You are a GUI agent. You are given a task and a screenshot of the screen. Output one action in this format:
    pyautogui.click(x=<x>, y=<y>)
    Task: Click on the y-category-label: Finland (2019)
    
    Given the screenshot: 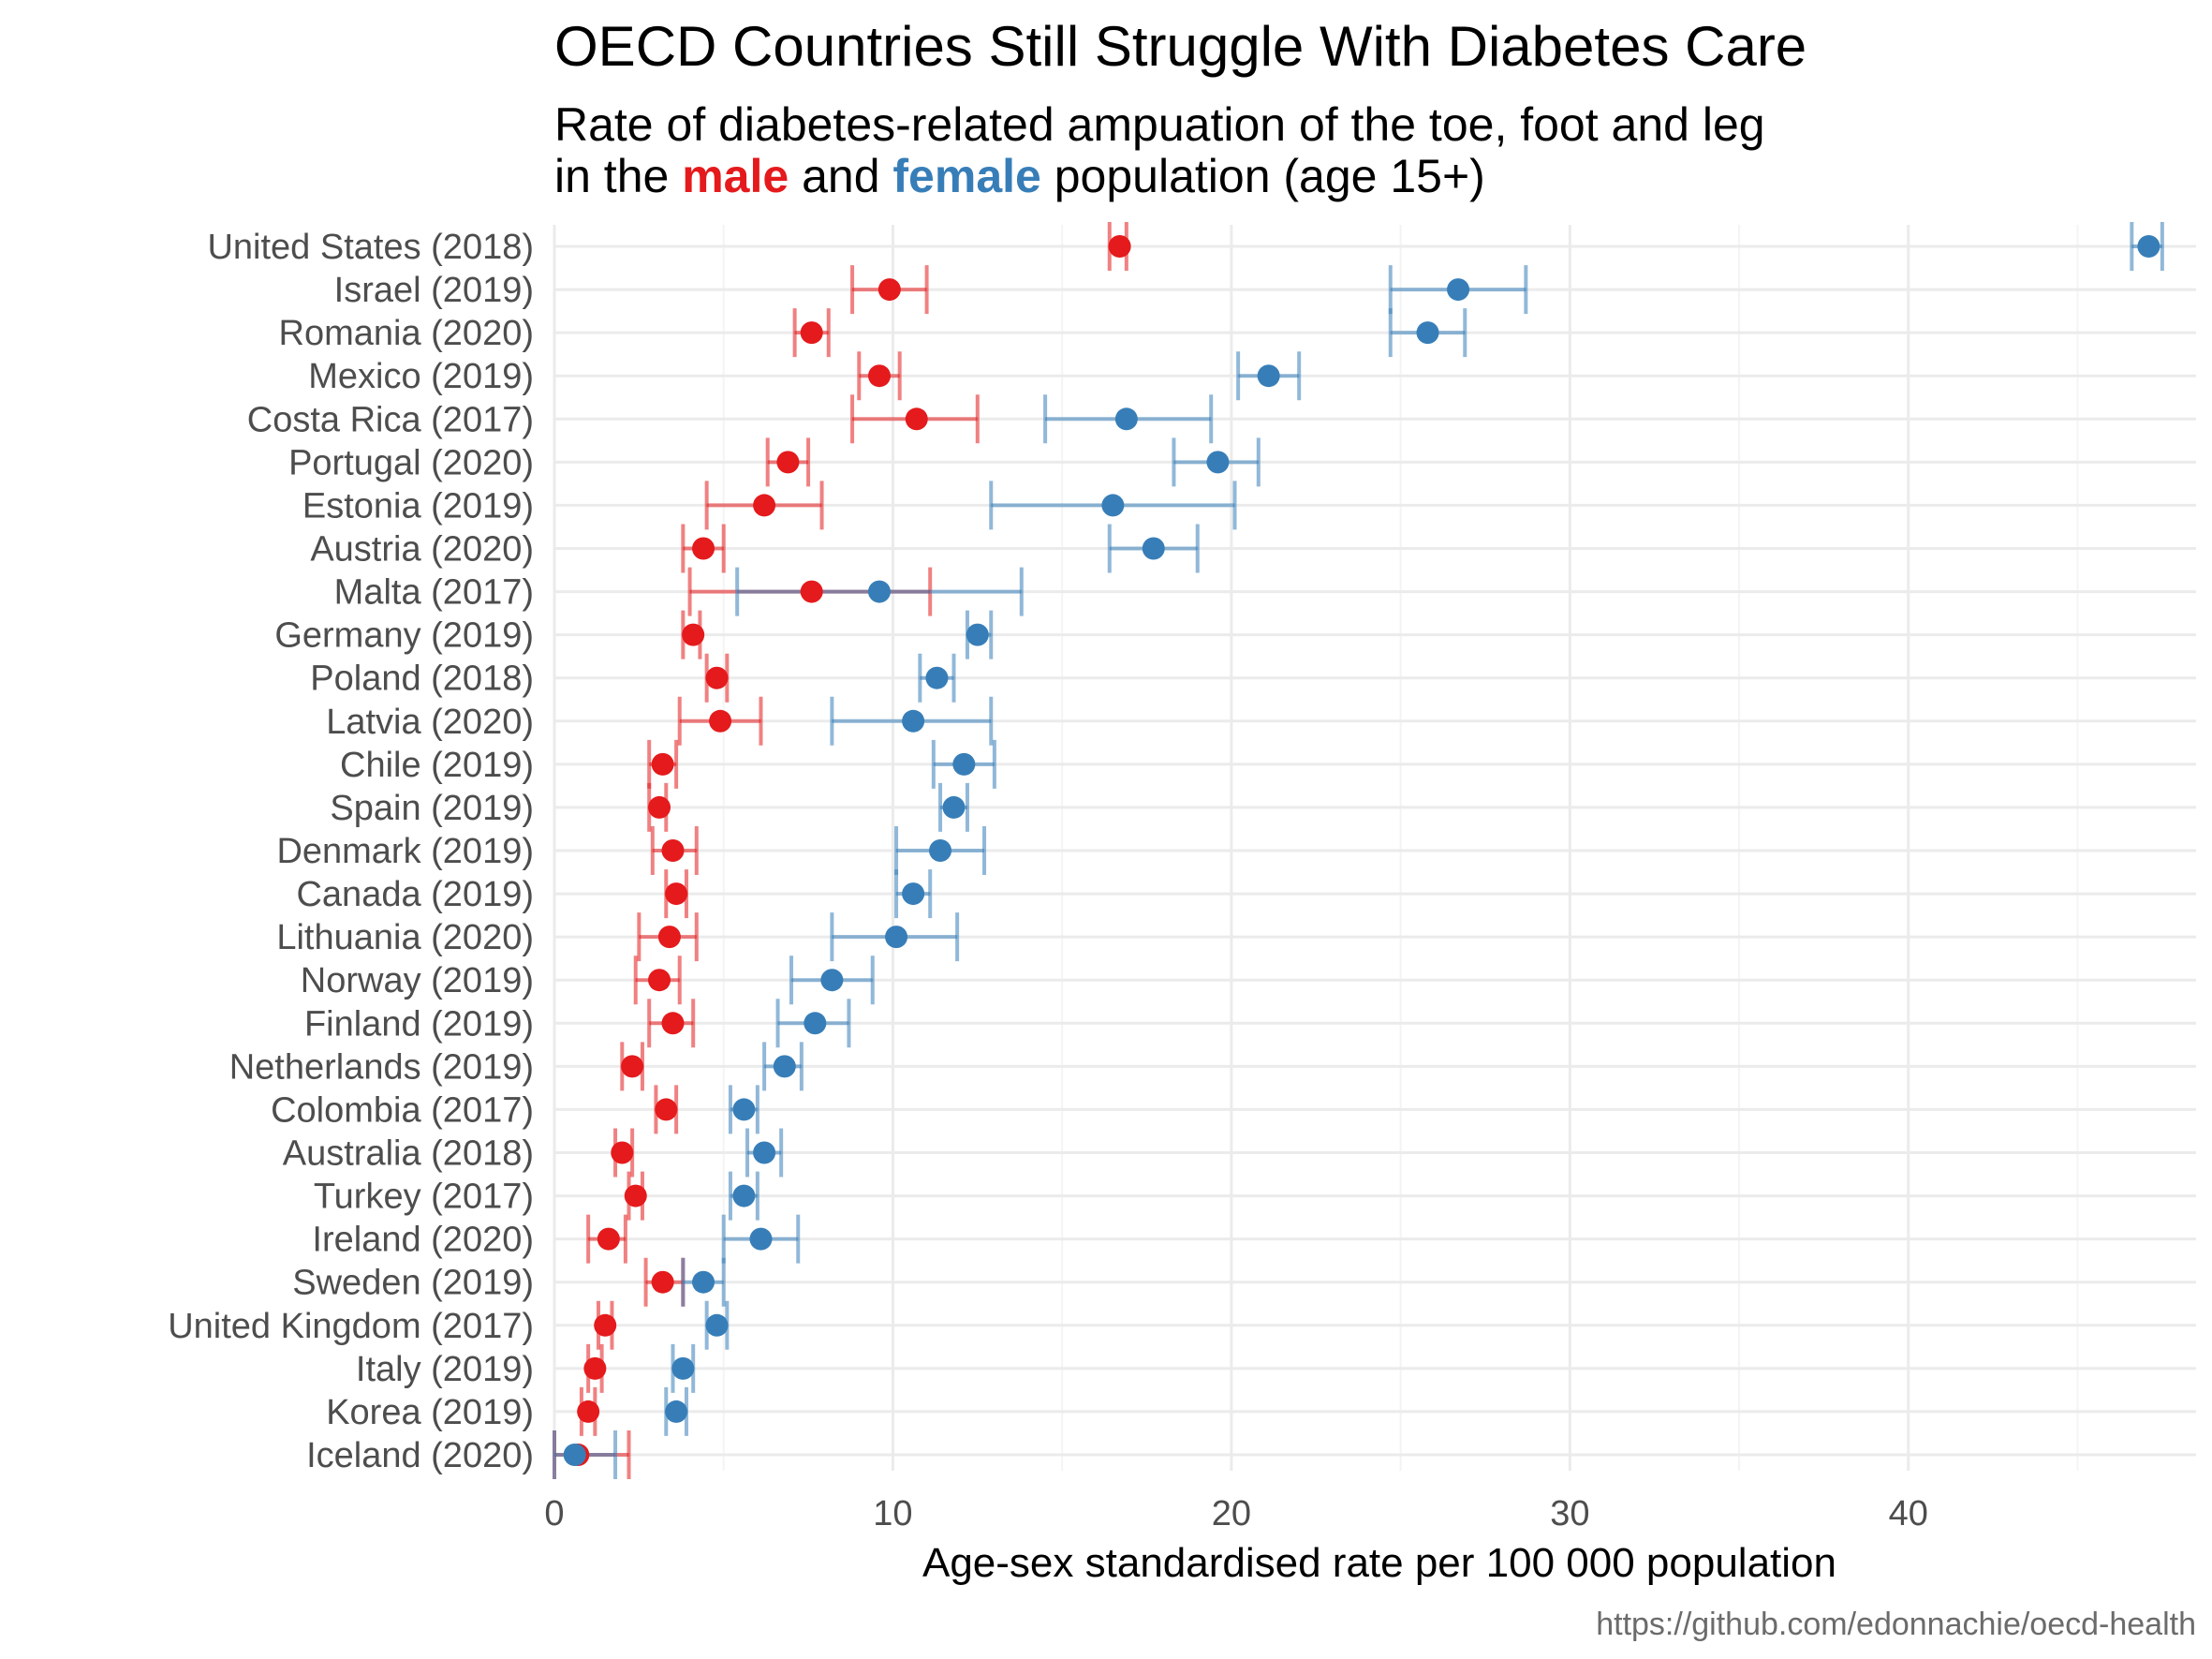 What is the action you would take?
    pyautogui.click(x=419, y=1024)
    